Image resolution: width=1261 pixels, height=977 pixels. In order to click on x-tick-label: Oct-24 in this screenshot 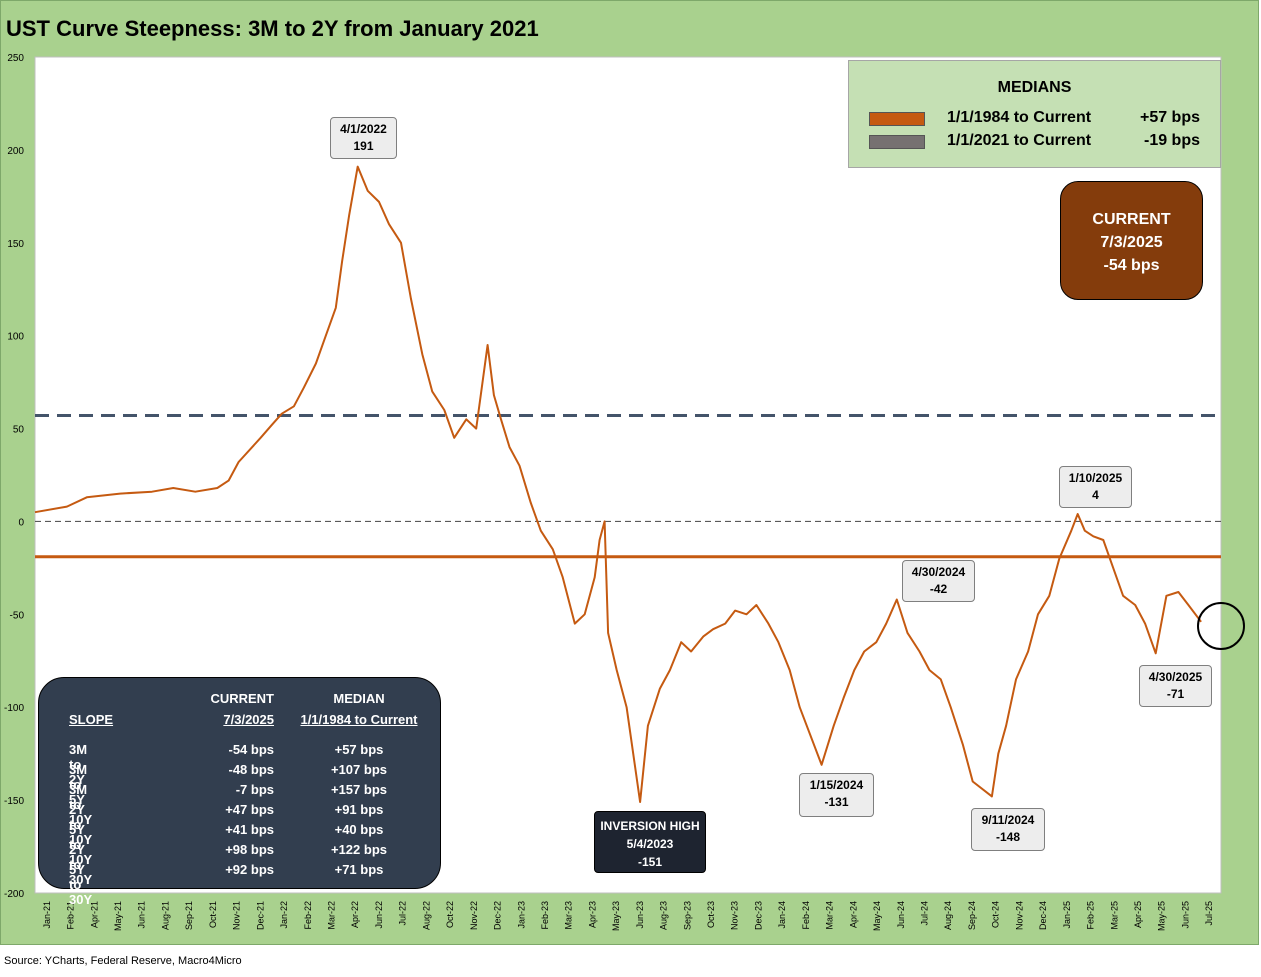, I will do `click(996, 914)`.